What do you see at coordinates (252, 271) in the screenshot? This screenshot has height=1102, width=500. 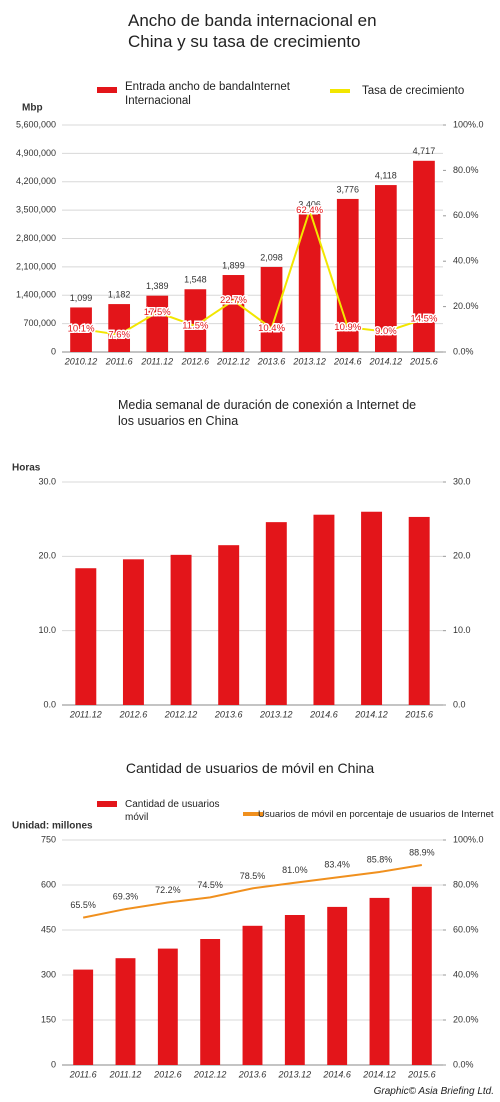 I see `line` at bounding box center [252, 271].